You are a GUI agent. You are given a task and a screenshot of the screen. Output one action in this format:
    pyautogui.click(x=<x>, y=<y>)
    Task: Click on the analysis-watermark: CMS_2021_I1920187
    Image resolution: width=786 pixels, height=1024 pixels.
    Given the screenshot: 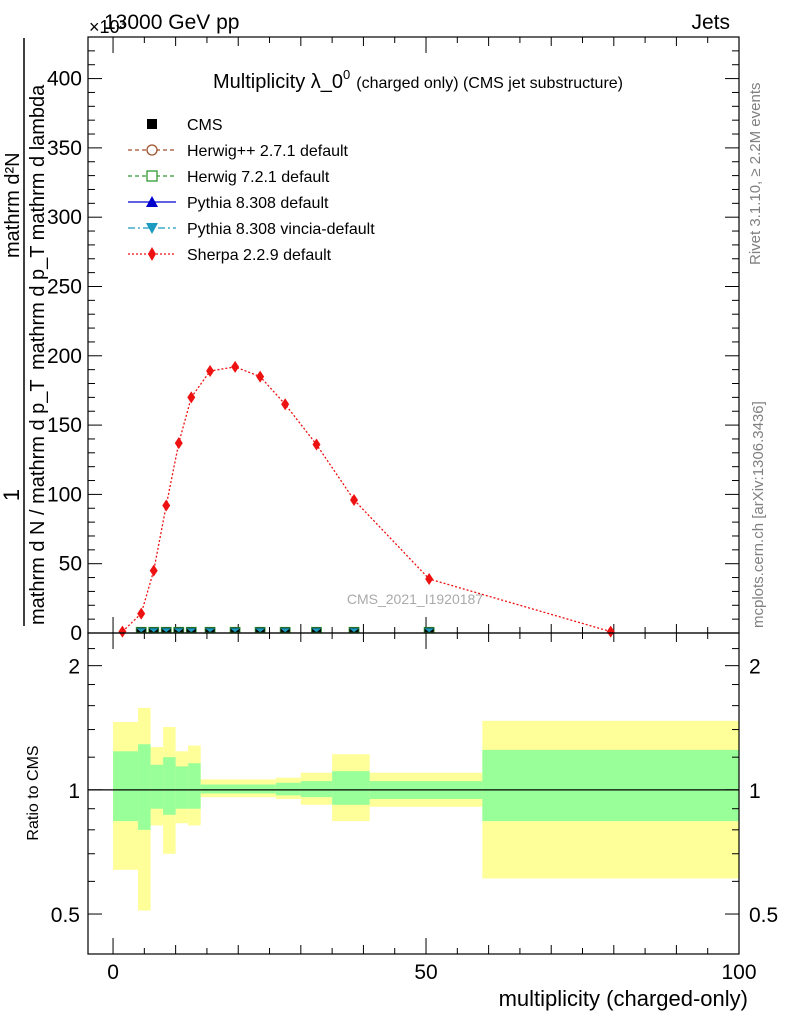 What is the action you would take?
    pyautogui.click(x=415, y=599)
    